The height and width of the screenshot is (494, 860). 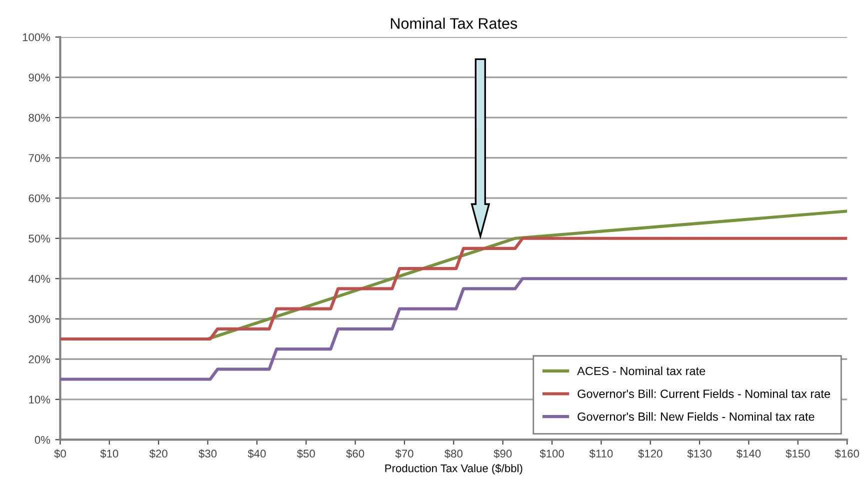 What do you see at coordinates (158, 453) in the screenshot?
I see `x-tick-label: $20` at bounding box center [158, 453].